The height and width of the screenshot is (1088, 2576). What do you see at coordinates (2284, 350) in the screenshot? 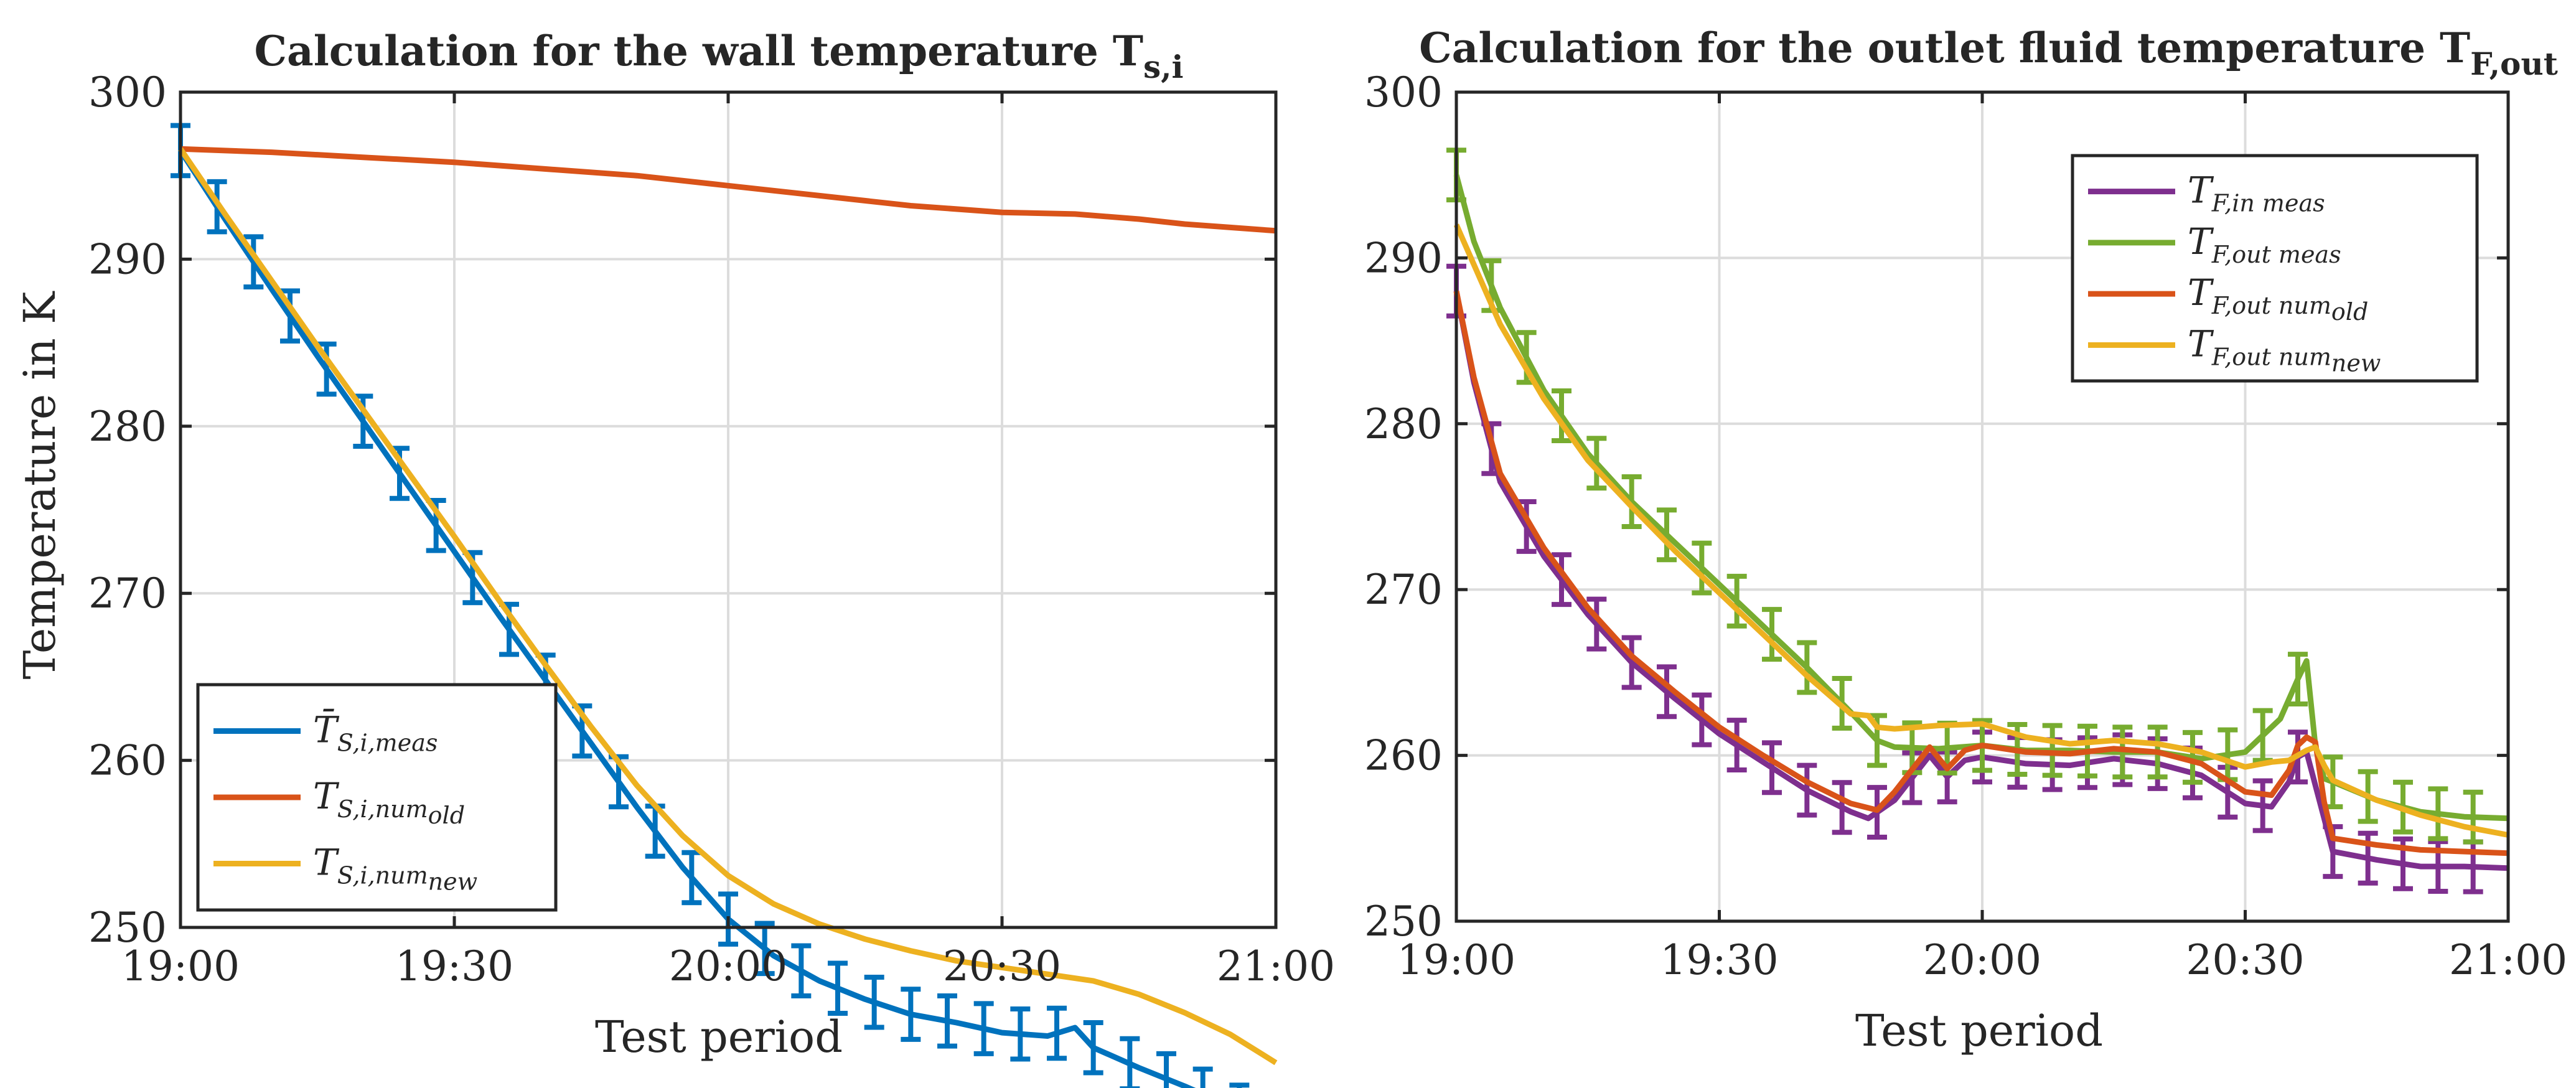
I see `legend-entry: TF,out numnew` at bounding box center [2284, 350].